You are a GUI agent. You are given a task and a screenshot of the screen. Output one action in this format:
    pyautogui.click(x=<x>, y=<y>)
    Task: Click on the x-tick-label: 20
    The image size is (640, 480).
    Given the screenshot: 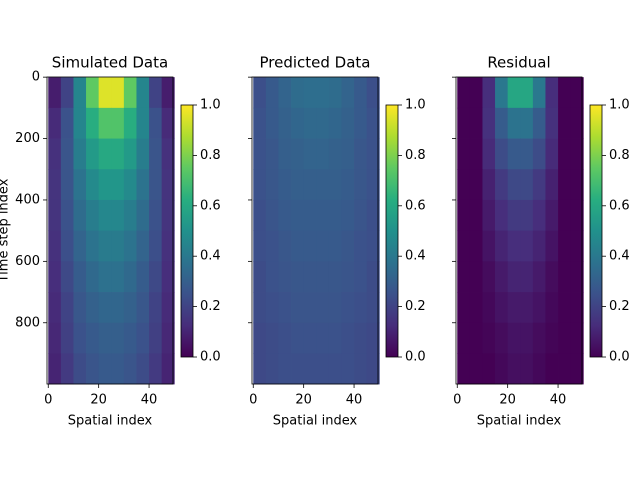 What is the action you would take?
    pyautogui.click(x=507, y=400)
    